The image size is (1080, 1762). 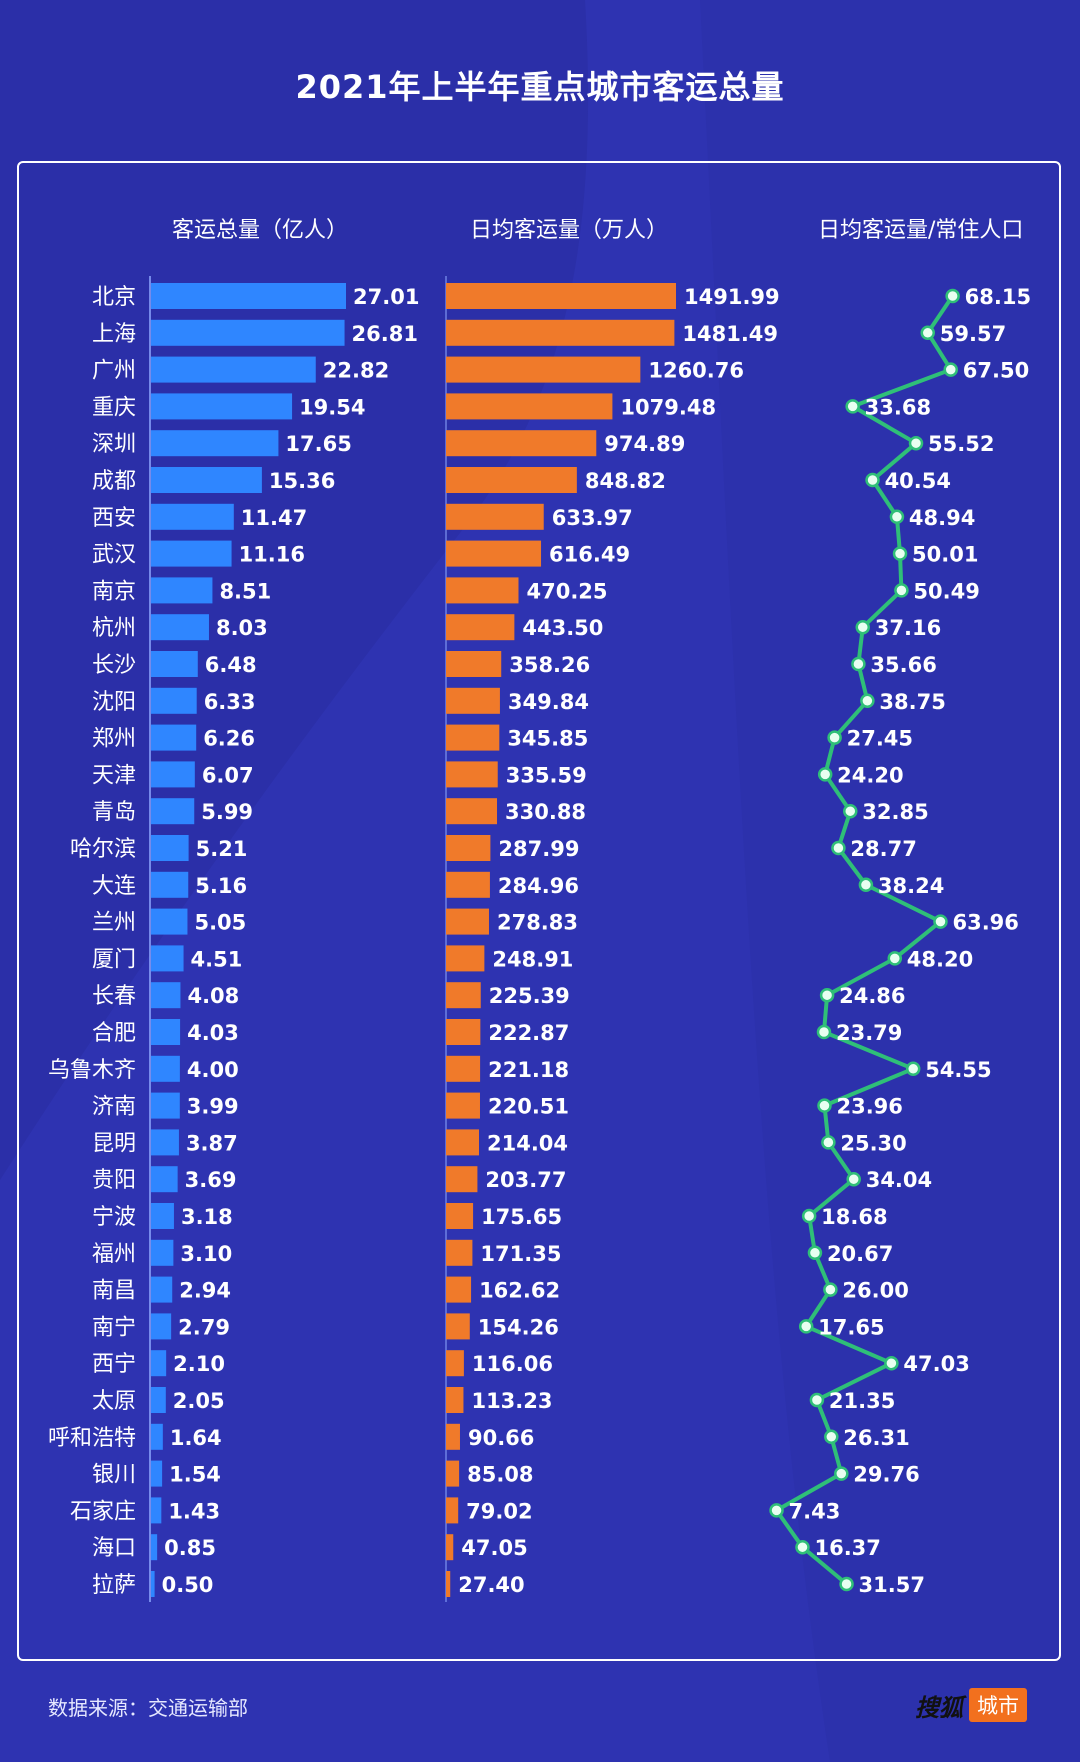 What do you see at coordinates (958, 1070) in the screenshot?
I see `ratio-value-label: 54.55` at bounding box center [958, 1070].